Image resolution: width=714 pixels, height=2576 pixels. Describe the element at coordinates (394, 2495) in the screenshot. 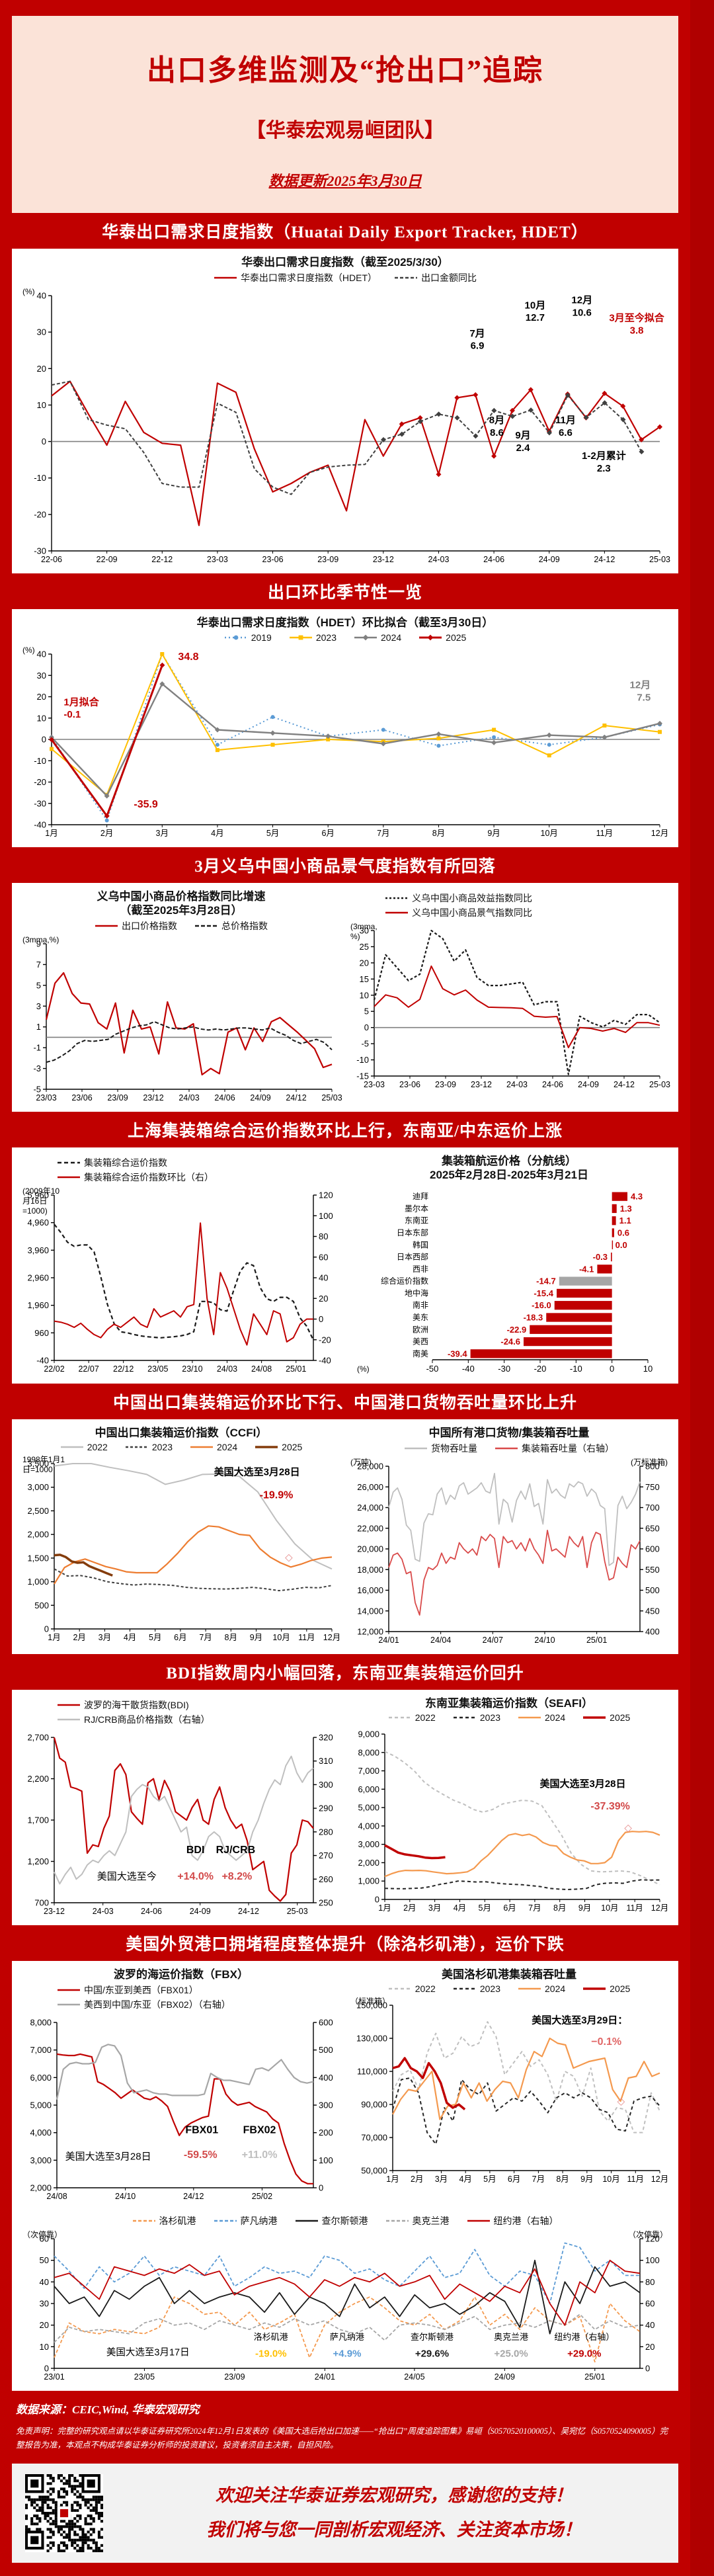

I see `thanks-line-1: 欢迎关注华泰证券宏观研究，感谢您的支持！` at that location.